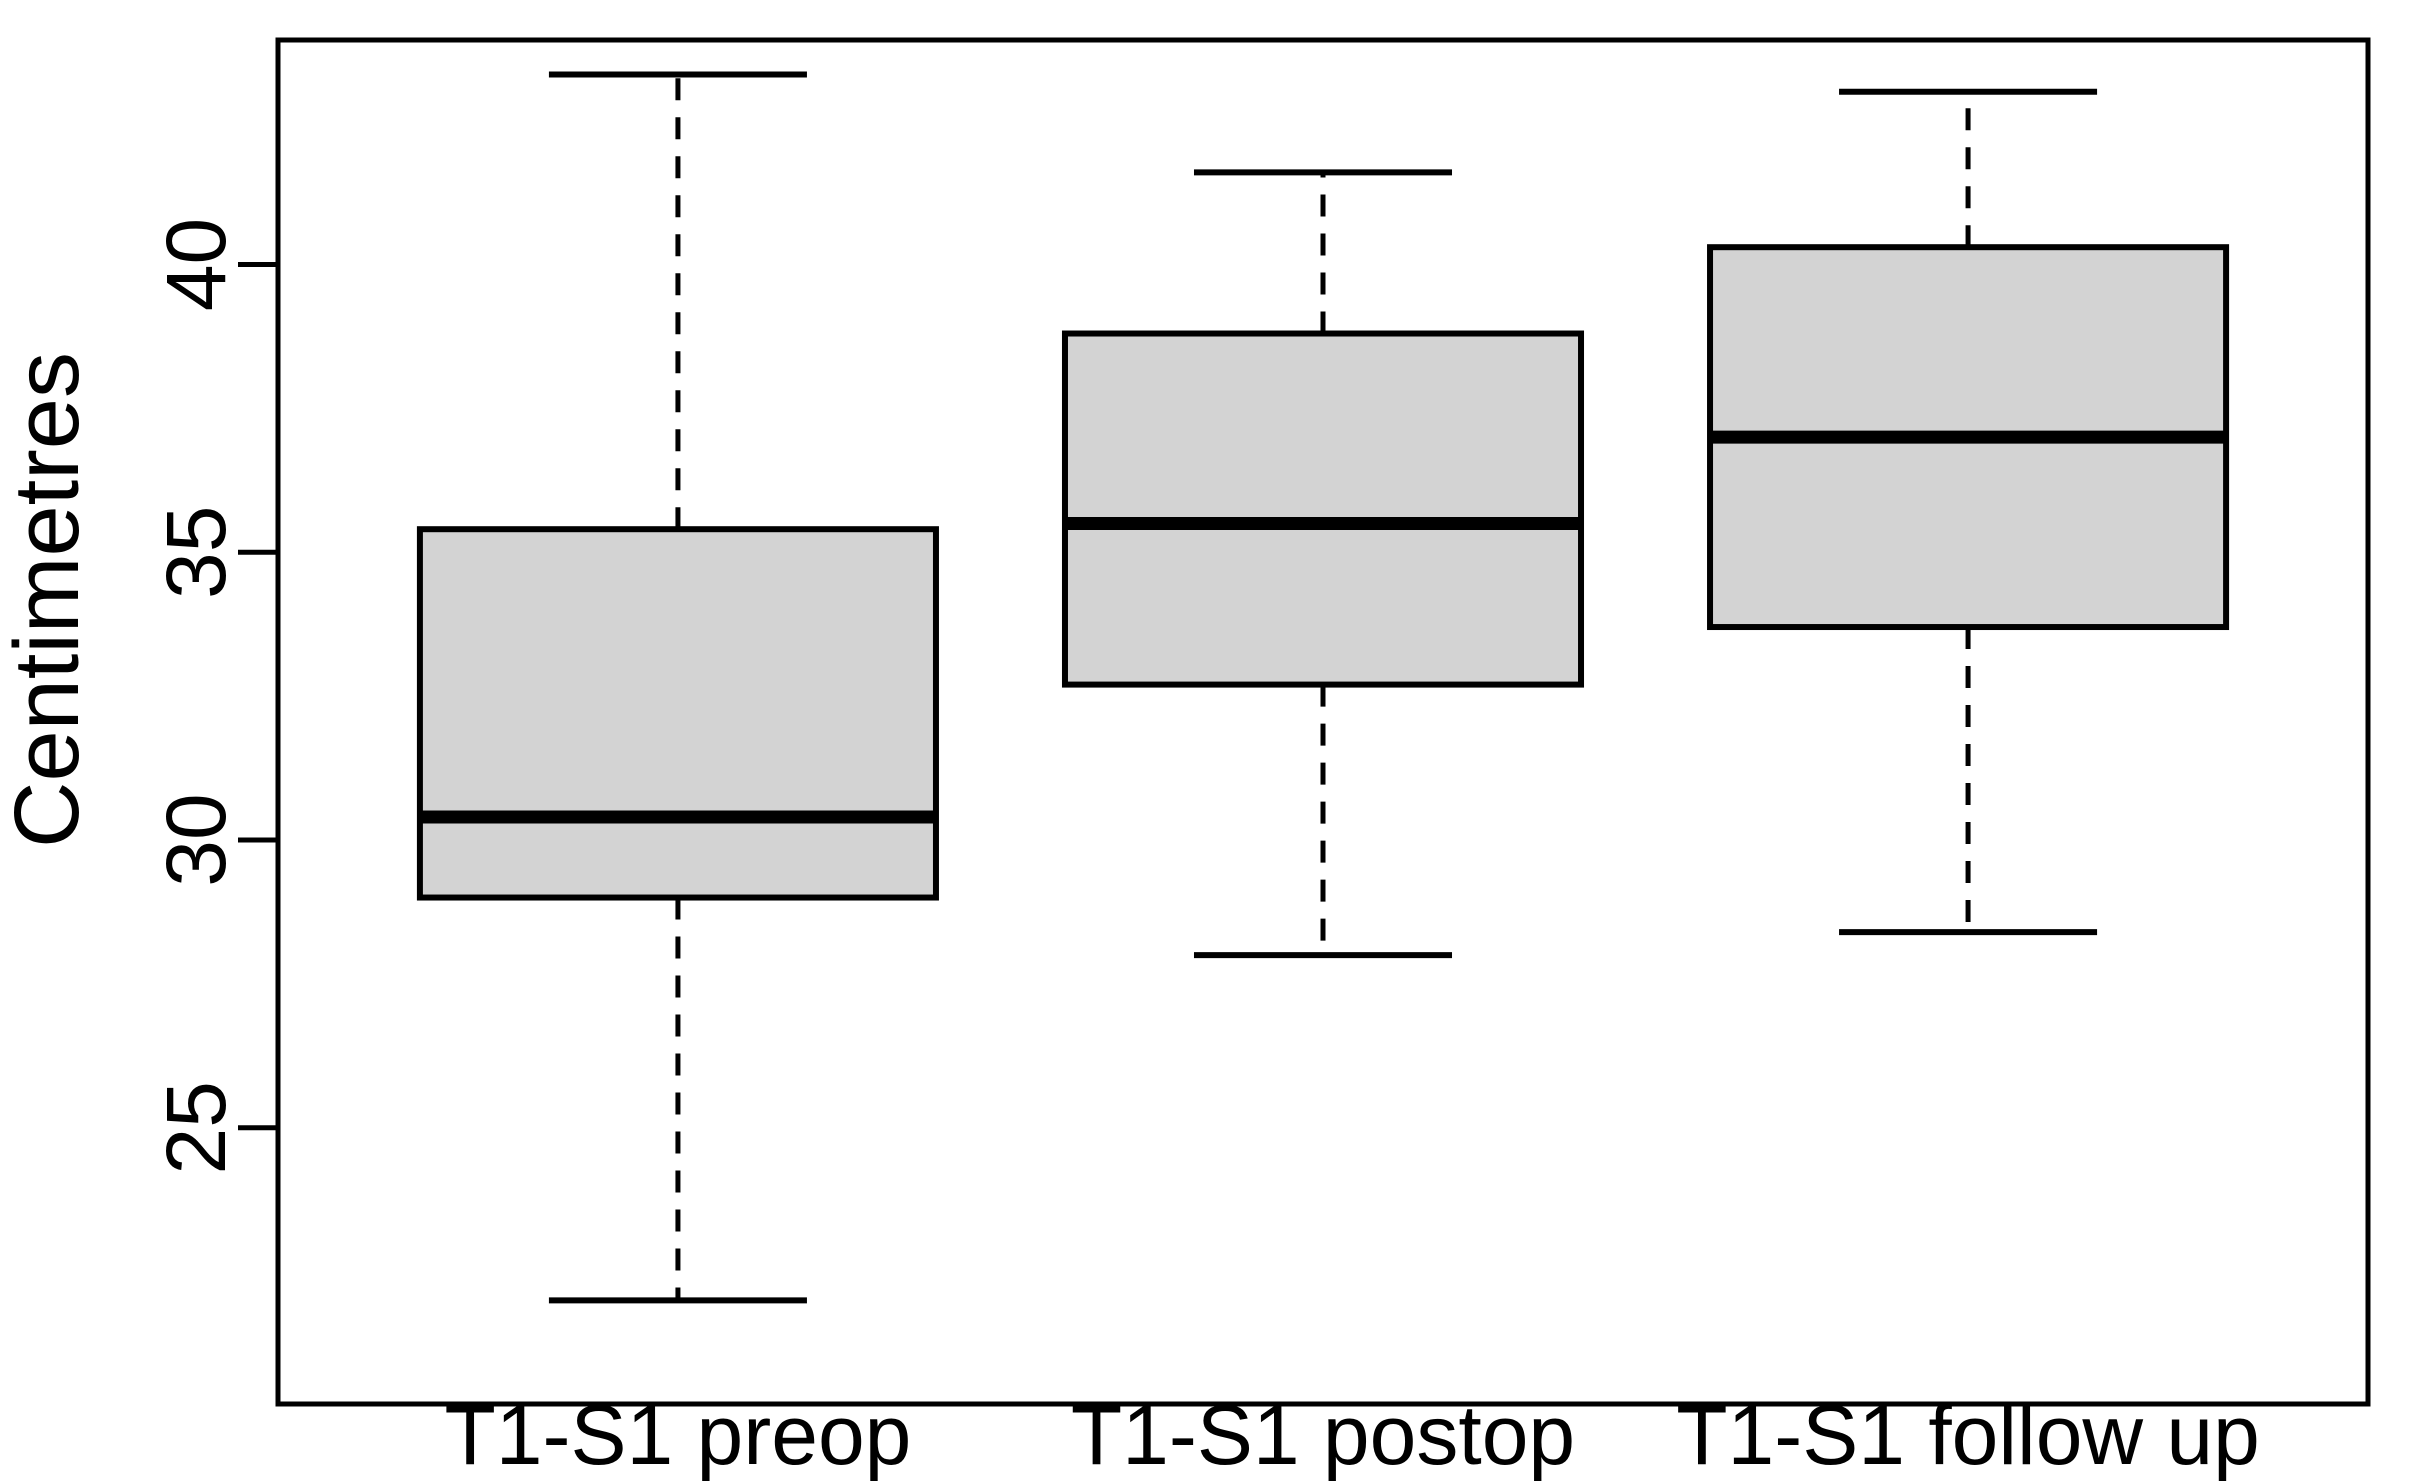  I want to click on y-tick-label: 30, so click(196, 839).